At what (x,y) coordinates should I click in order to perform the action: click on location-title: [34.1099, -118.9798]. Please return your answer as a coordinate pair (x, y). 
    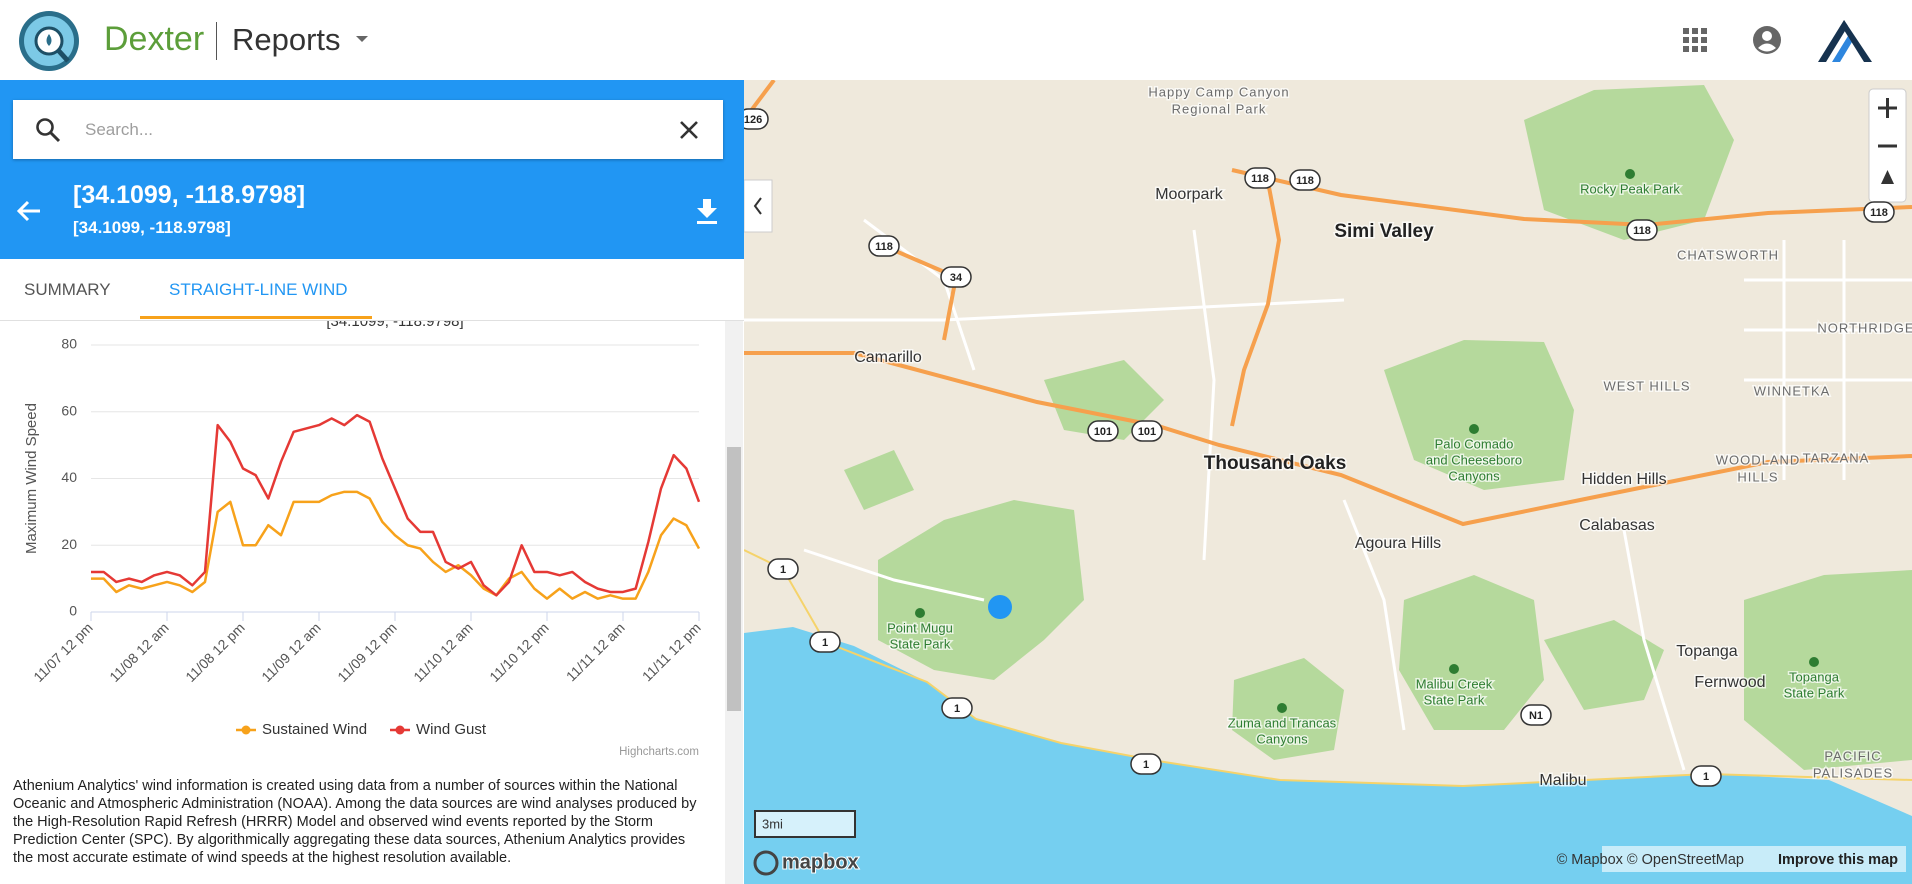
    Looking at the image, I should click on (189, 195).